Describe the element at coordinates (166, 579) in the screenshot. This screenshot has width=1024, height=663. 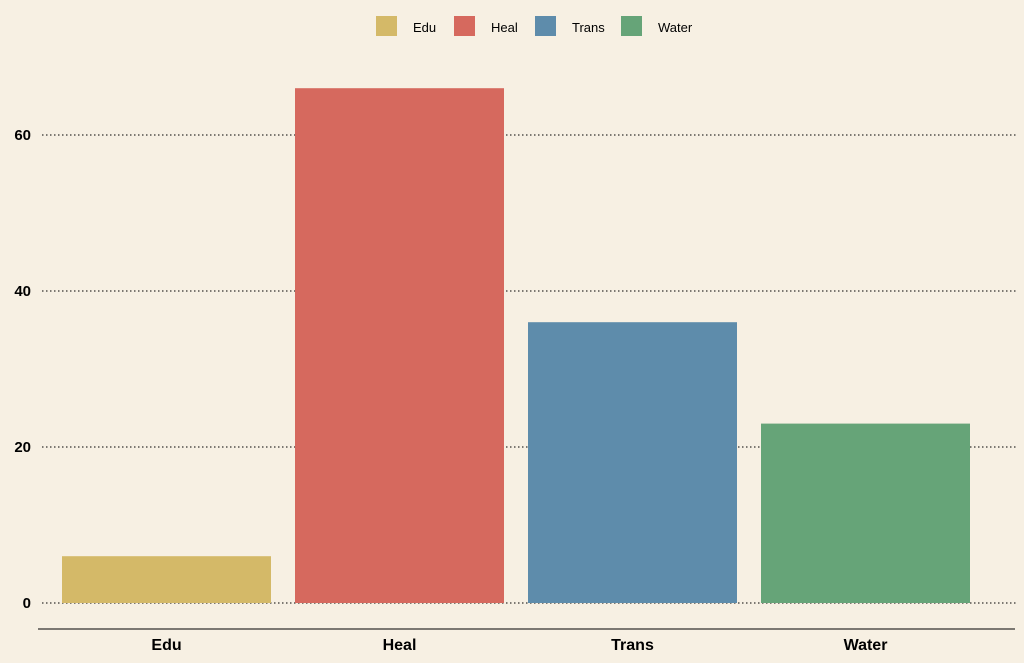
I see `bar-edu` at that location.